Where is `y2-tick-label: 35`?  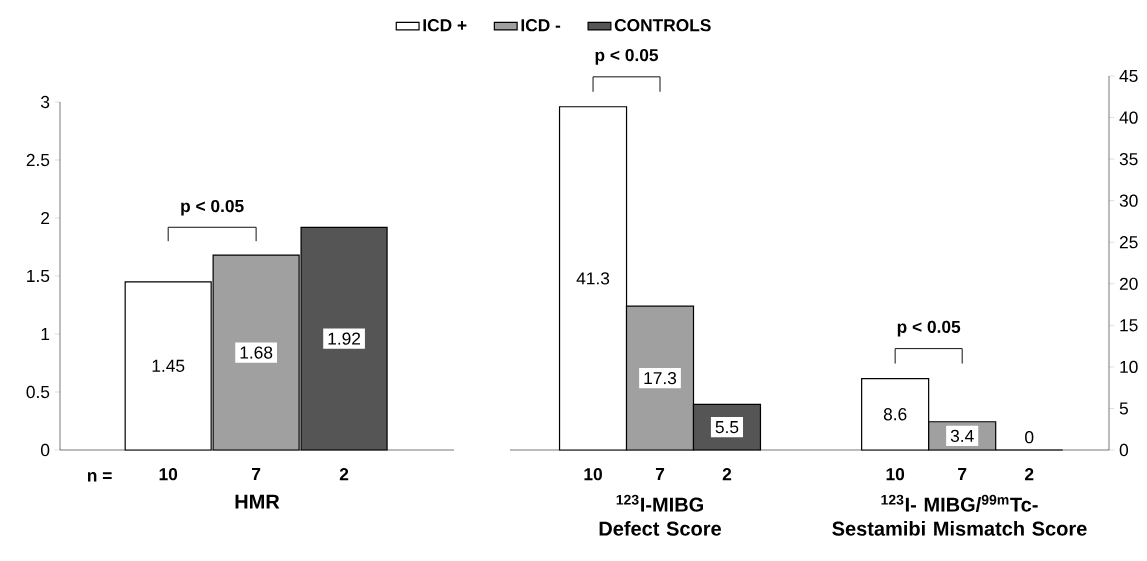
y2-tick-label: 35 is located at coordinates (1128, 159).